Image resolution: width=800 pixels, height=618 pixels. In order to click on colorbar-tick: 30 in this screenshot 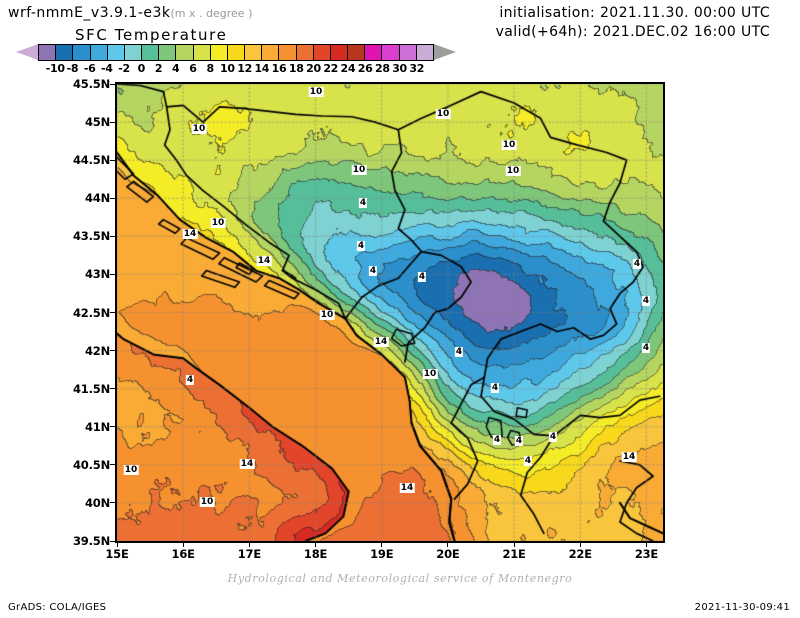, I will do `click(399, 68)`.